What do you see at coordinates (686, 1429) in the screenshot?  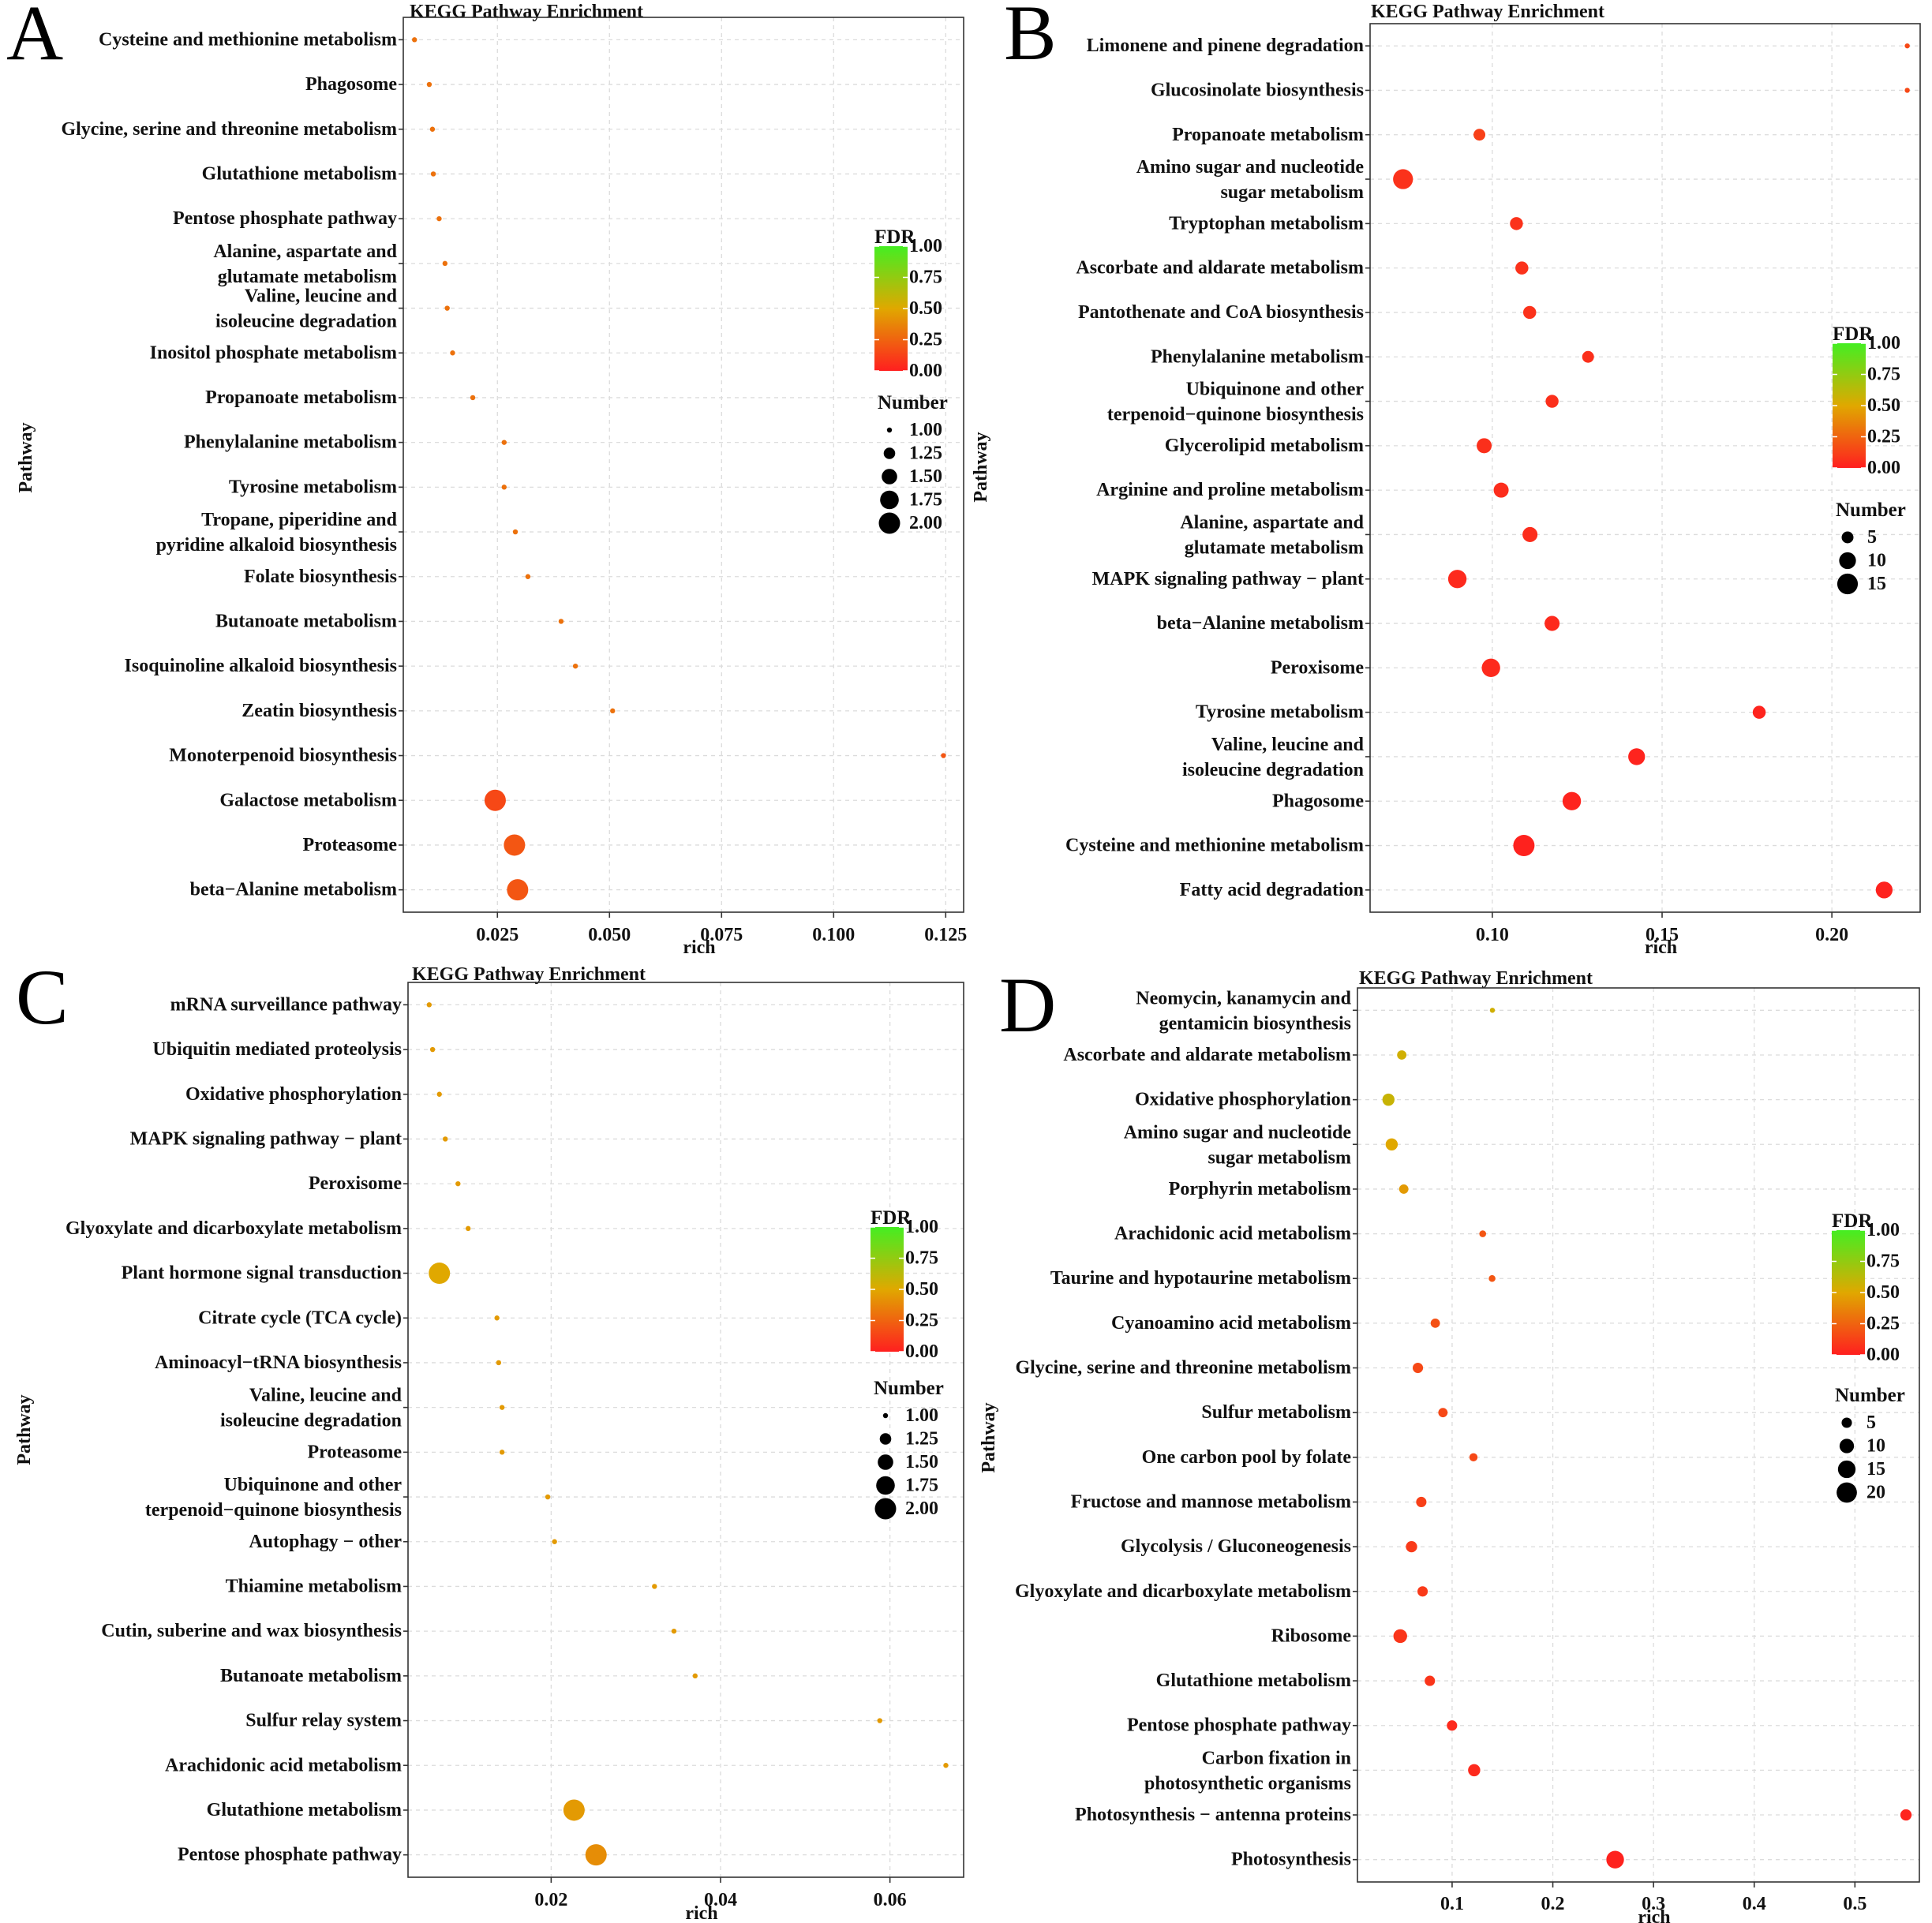 I see `gridlines-c` at bounding box center [686, 1429].